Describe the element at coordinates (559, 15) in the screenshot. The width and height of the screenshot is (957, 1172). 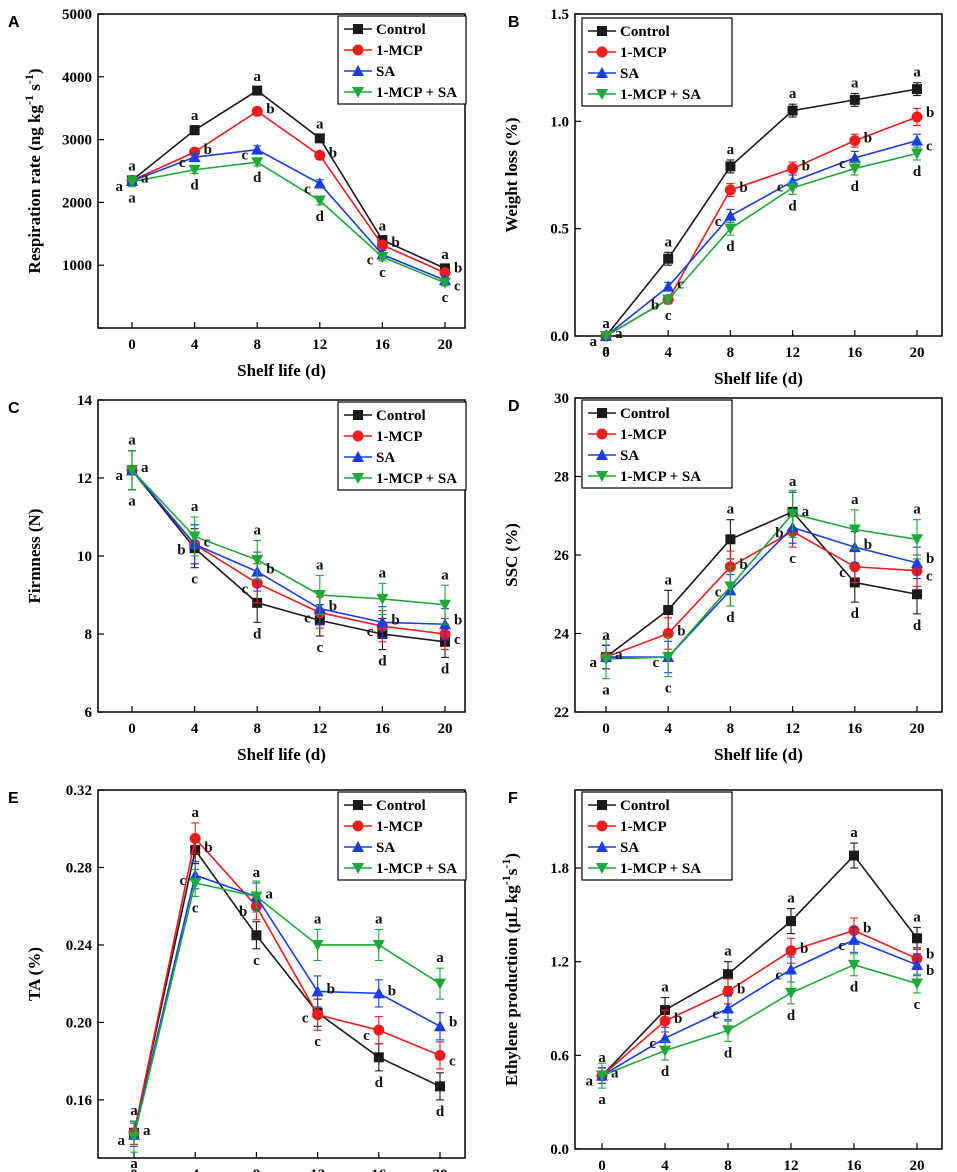
I see `y-tick-label: 1.5` at that location.